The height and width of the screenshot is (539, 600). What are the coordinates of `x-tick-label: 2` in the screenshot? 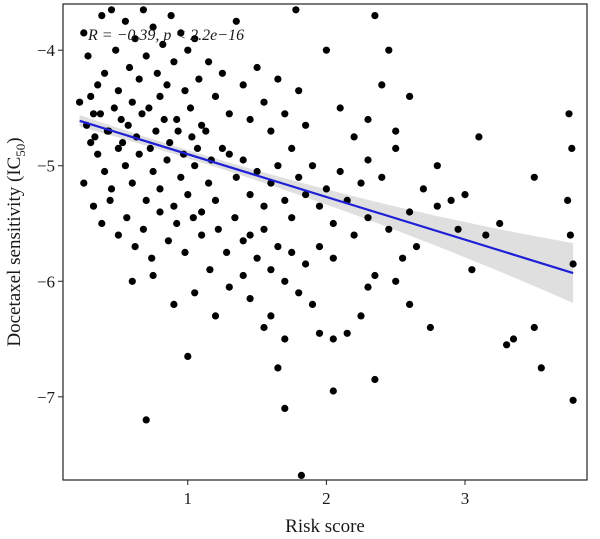 It's located at (326, 498).